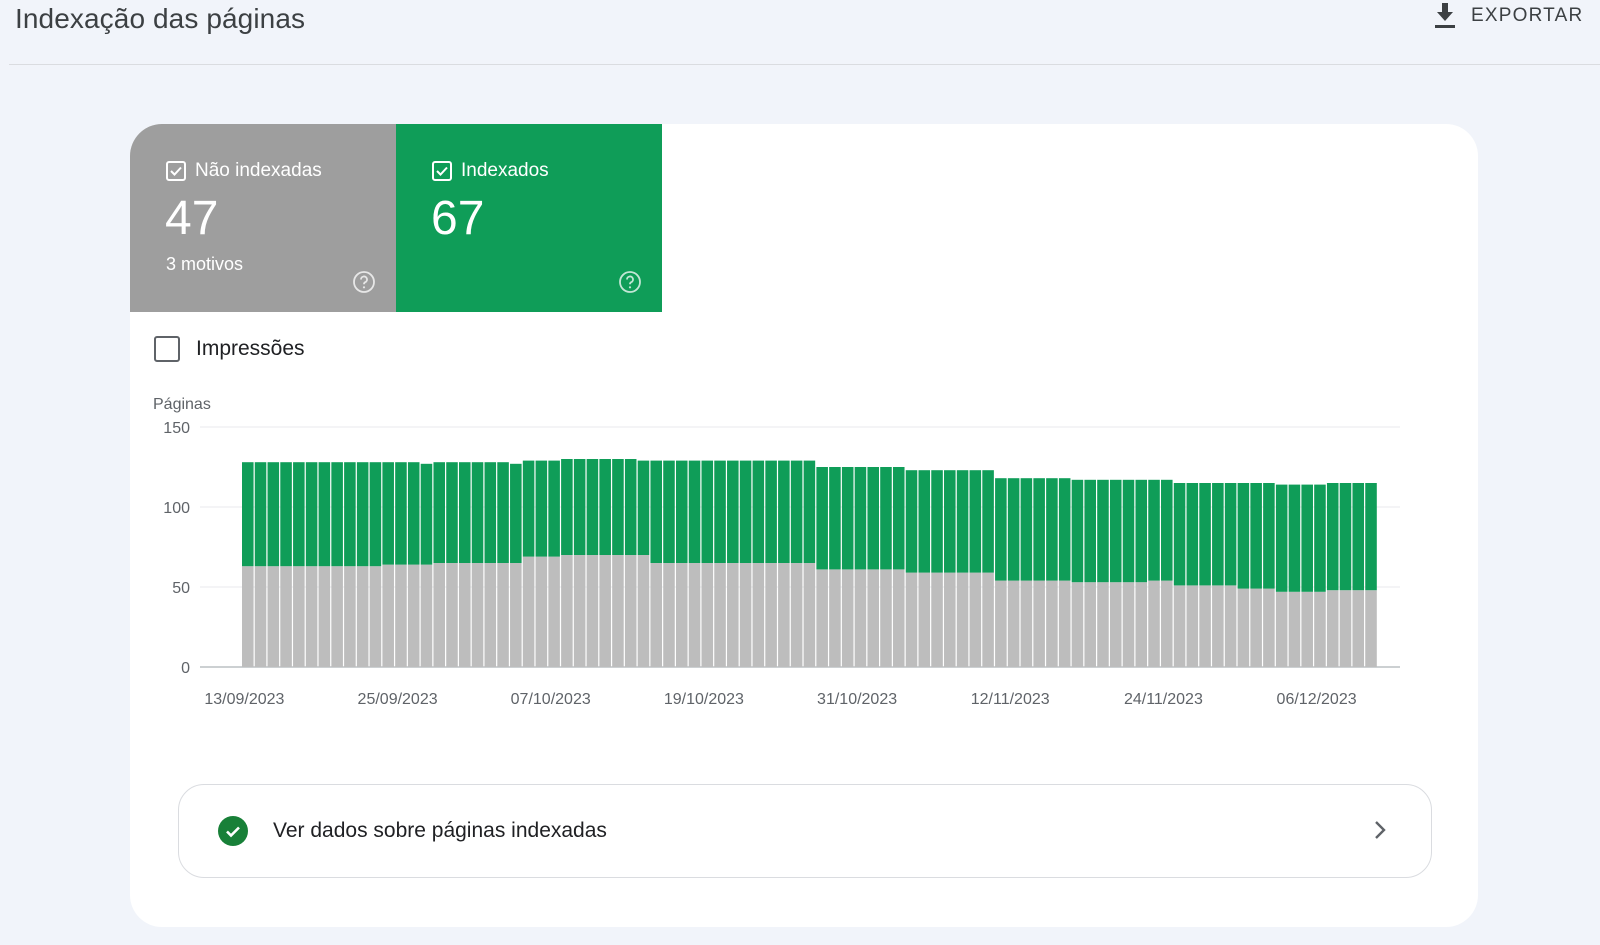 Image resolution: width=1600 pixels, height=945 pixels. Describe the element at coordinates (182, 404) in the screenshot. I see `y-axis-title: Páginas` at that location.